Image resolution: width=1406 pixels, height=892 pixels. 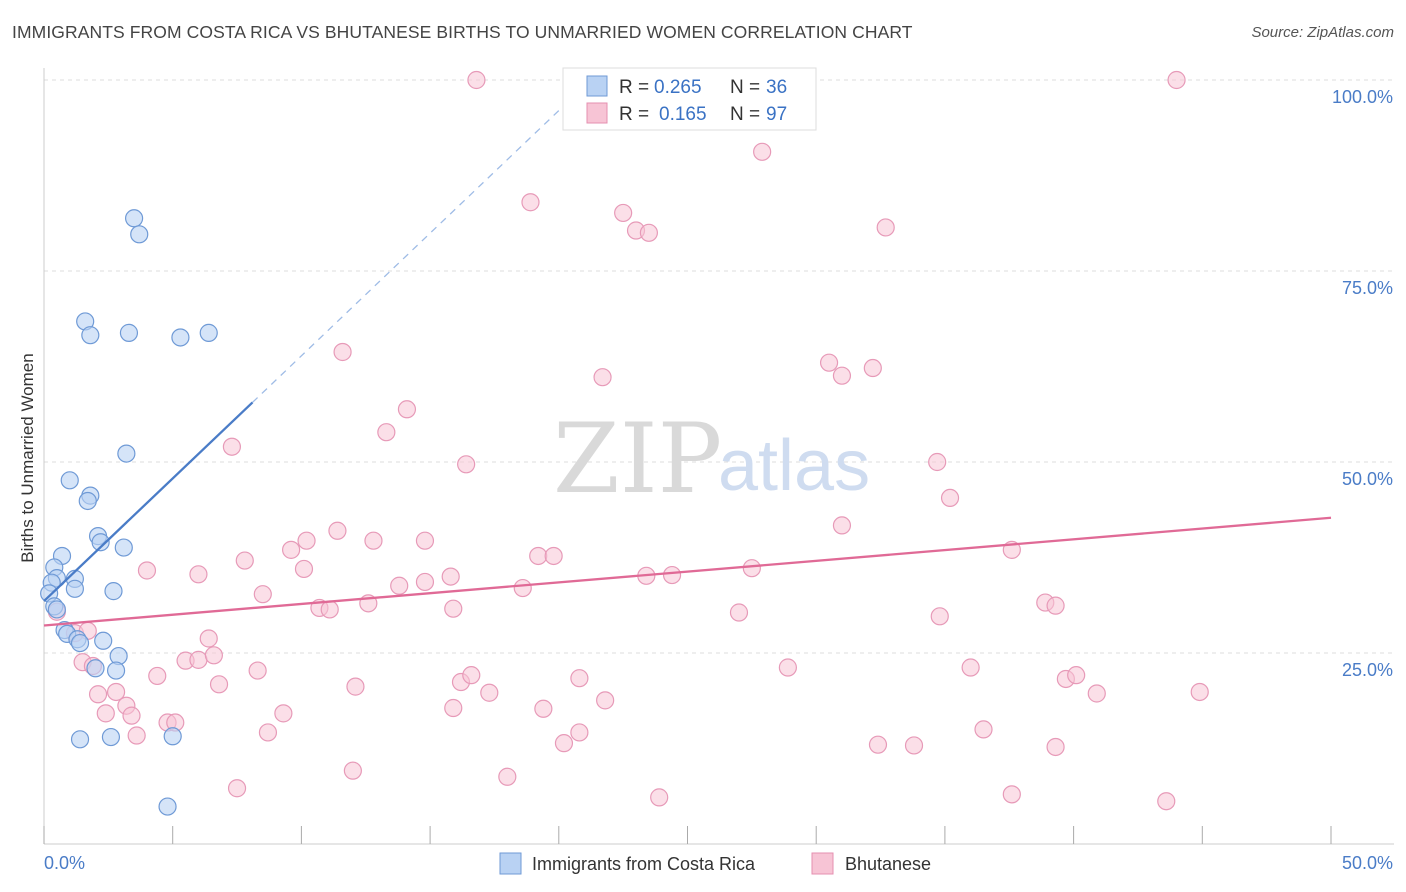 What do you see at coordinates (1362, 97) in the screenshot?
I see `y-tick-label-3: 100.0%` at bounding box center [1362, 97].